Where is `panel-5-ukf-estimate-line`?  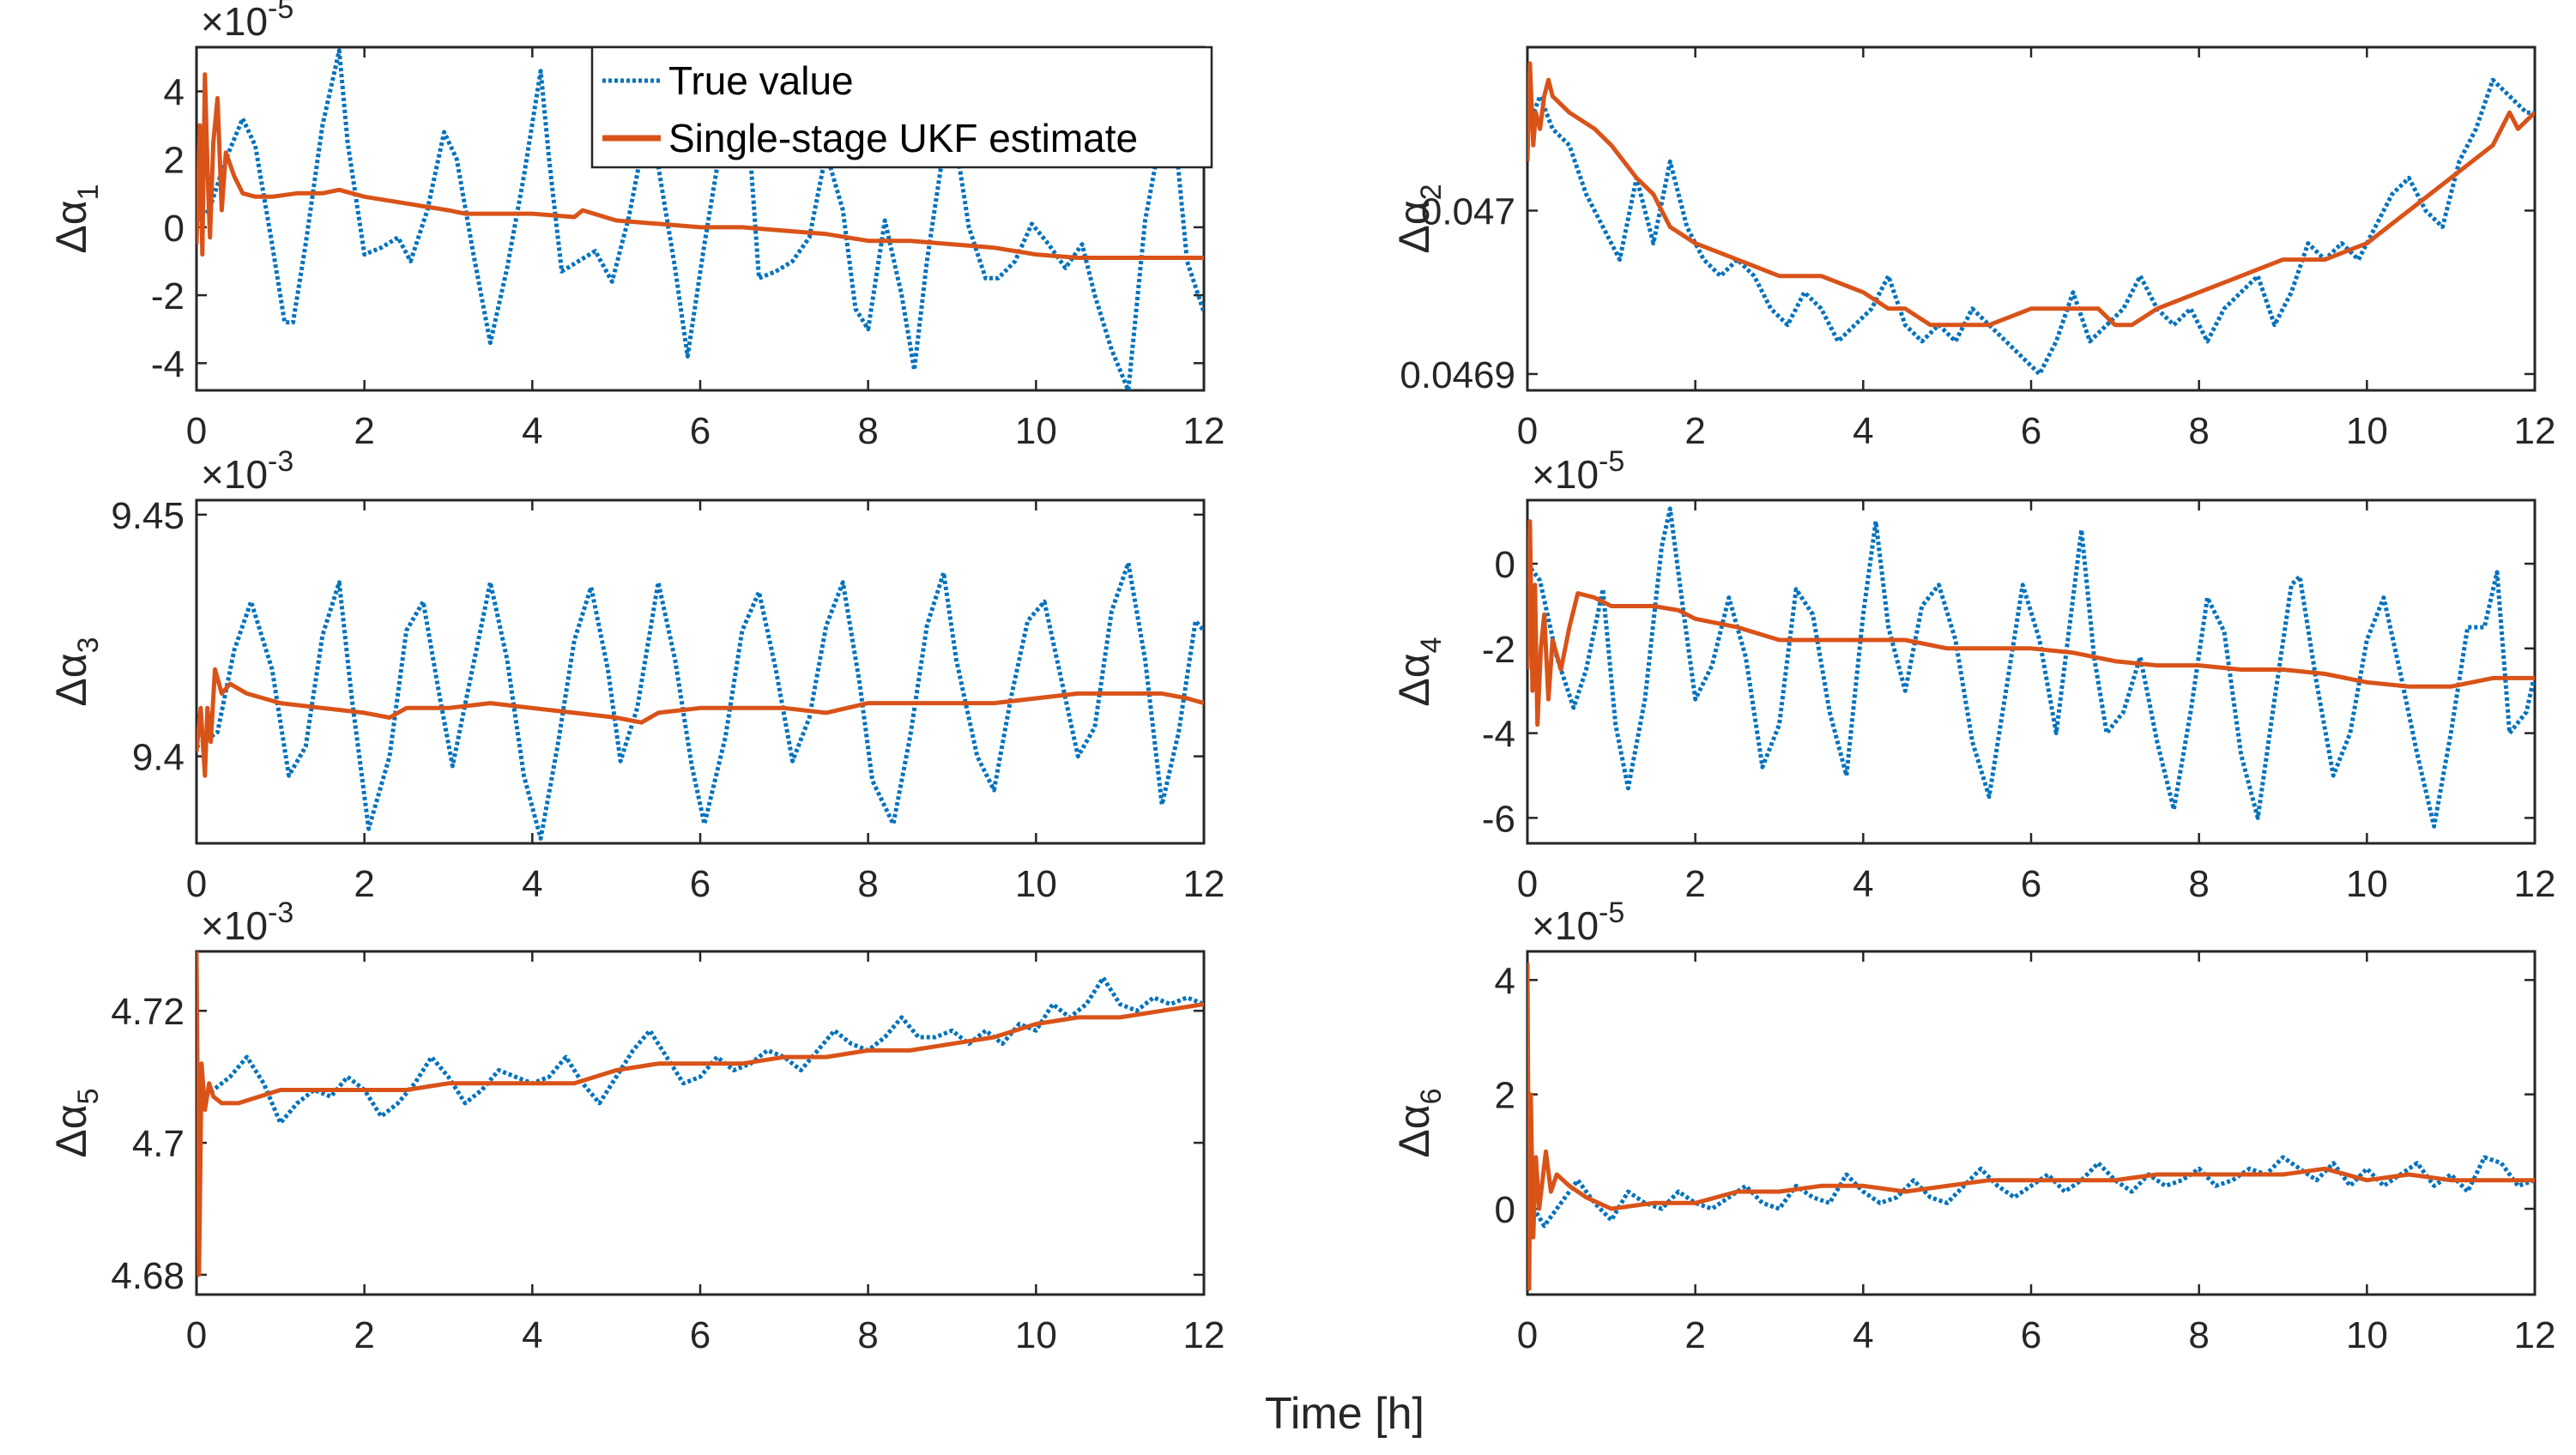
panel-5-ukf-estimate-line is located at coordinates (700, 1114).